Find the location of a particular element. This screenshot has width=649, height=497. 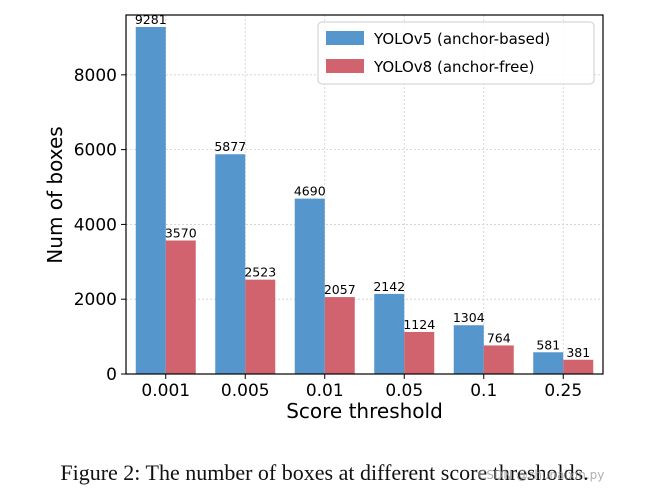

legend-box is located at coordinates (456, 53).